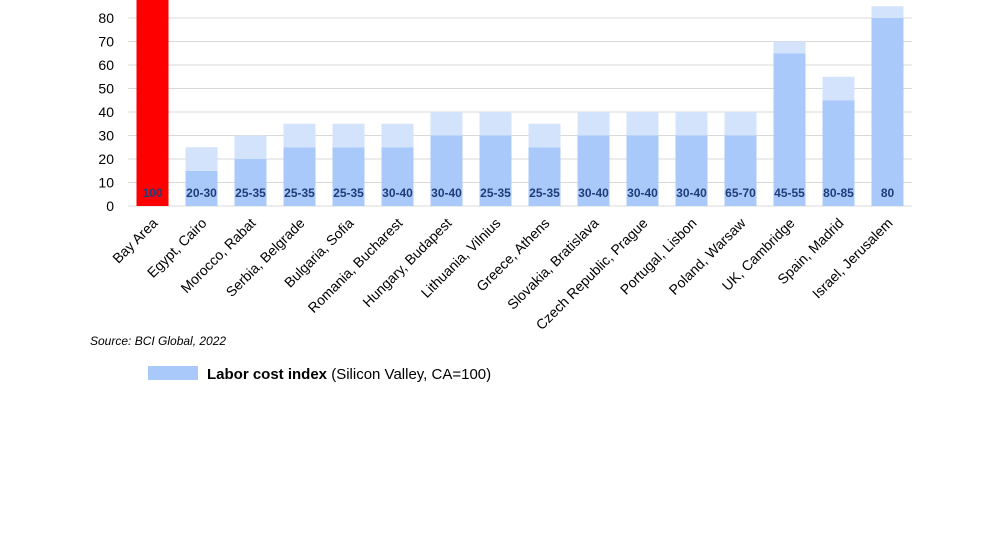  Describe the element at coordinates (152, 193) in the screenshot. I see `data-label: 100` at that location.